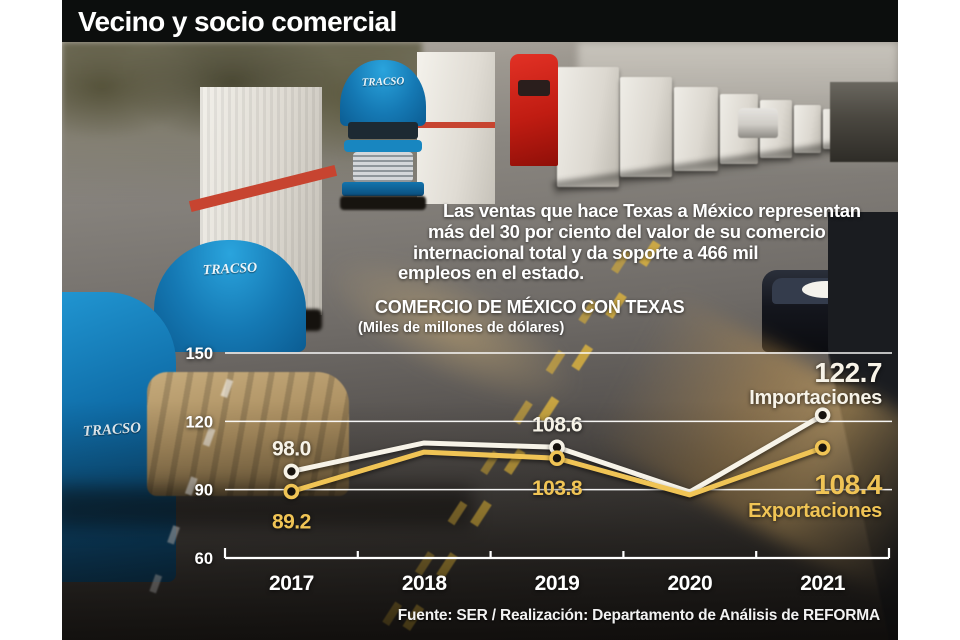  What do you see at coordinates (204, 491) in the screenshot?
I see `svg-text: 90` at bounding box center [204, 491].